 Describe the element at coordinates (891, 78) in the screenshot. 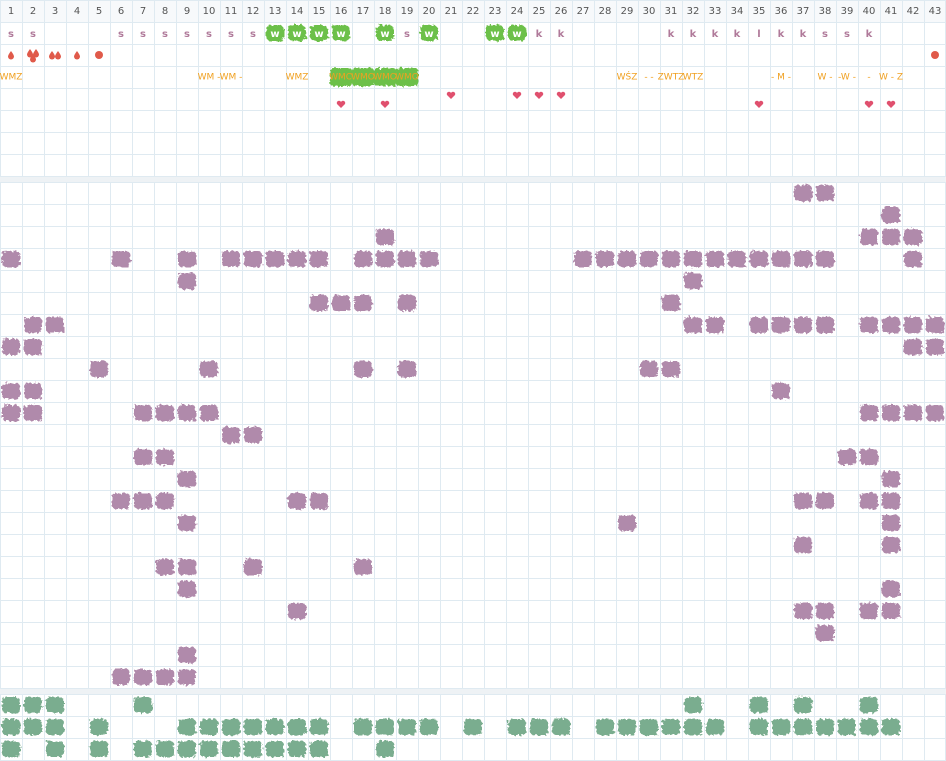

I see `schedule-code: W - Z` at that location.